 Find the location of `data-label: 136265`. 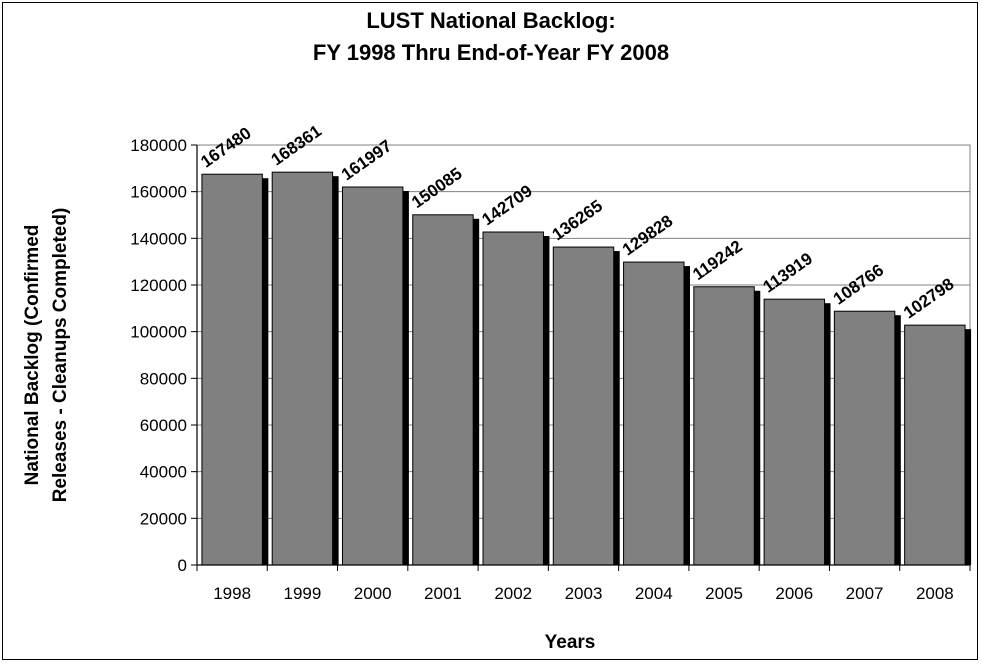

data-label: 136265 is located at coordinates (577, 220).